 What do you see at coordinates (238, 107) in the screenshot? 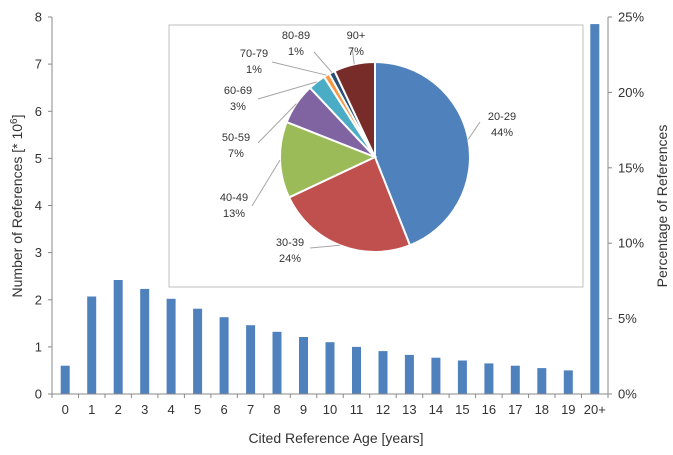
I see `pie-percent-label: 3%` at bounding box center [238, 107].